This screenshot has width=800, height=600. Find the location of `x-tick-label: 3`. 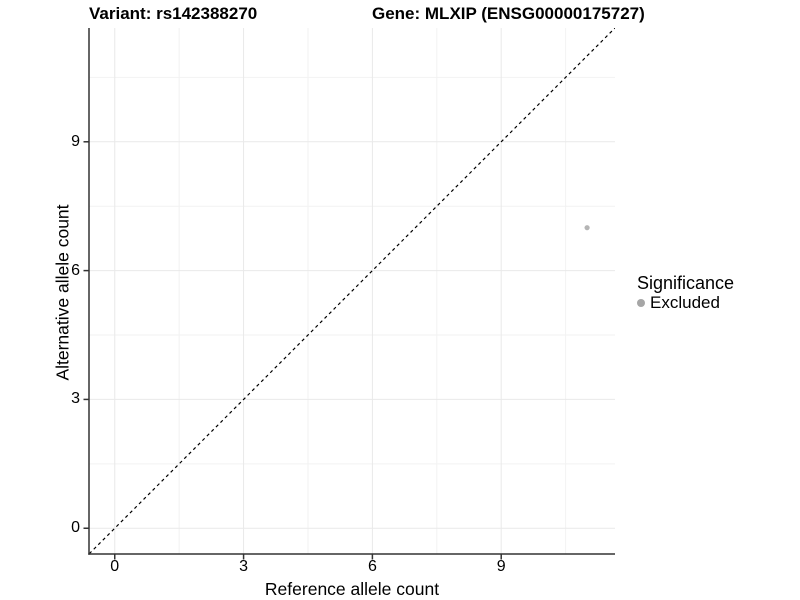

x-tick-label: 3 is located at coordinates (244, 566).